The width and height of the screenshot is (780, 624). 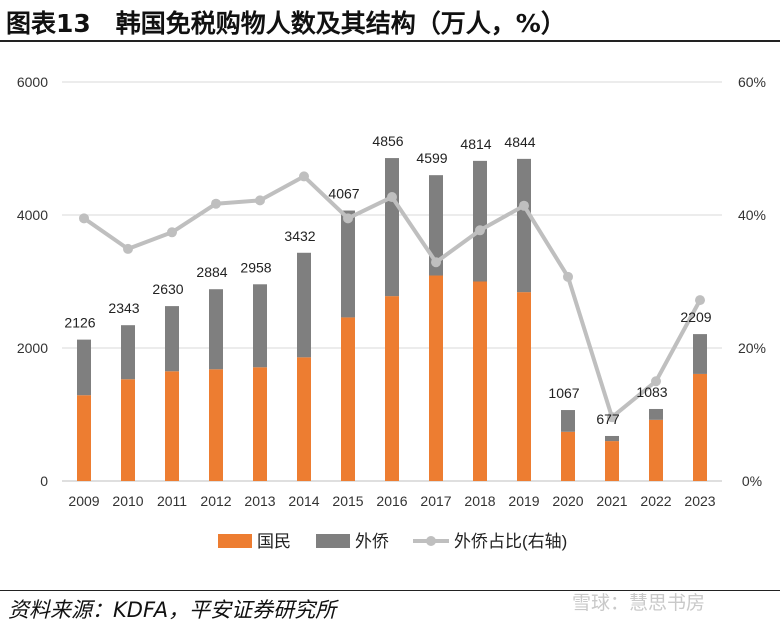 I want to click on right-axis-ticks: 0% 20% 40% 60%, so click(x=752, y=281).